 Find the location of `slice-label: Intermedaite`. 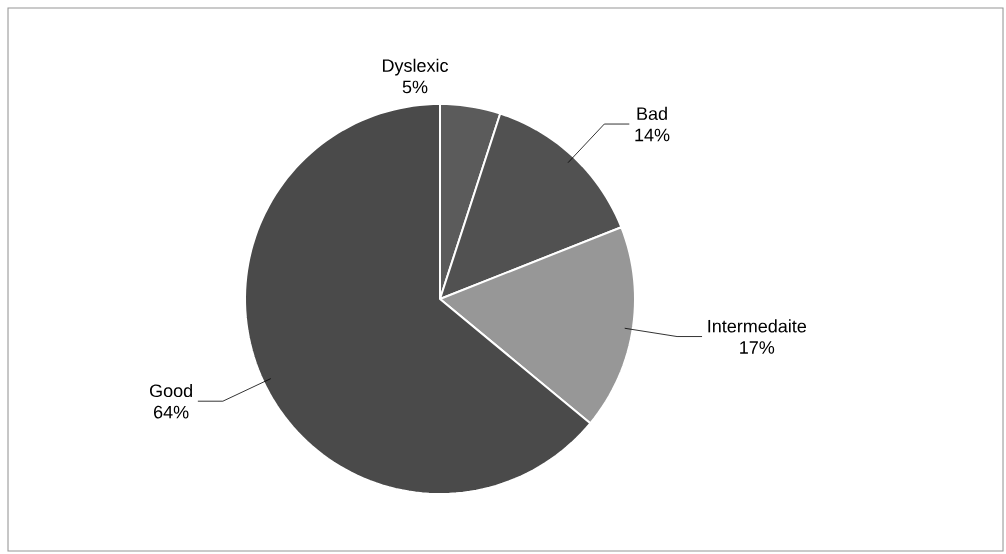

slice-label: Intermedaite is located at coordinates (757, 326).